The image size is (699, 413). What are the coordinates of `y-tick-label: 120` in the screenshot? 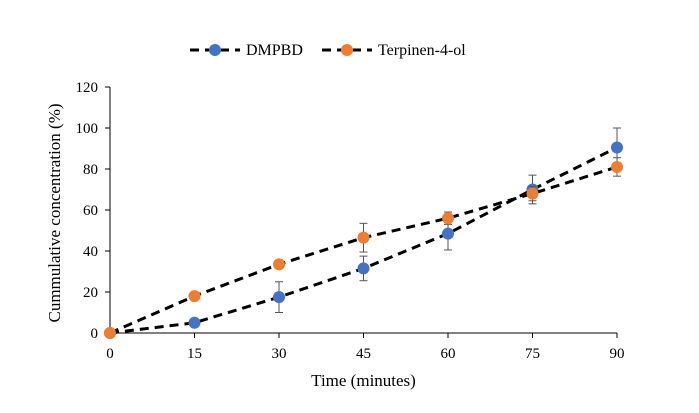 It's located at (87, 88).